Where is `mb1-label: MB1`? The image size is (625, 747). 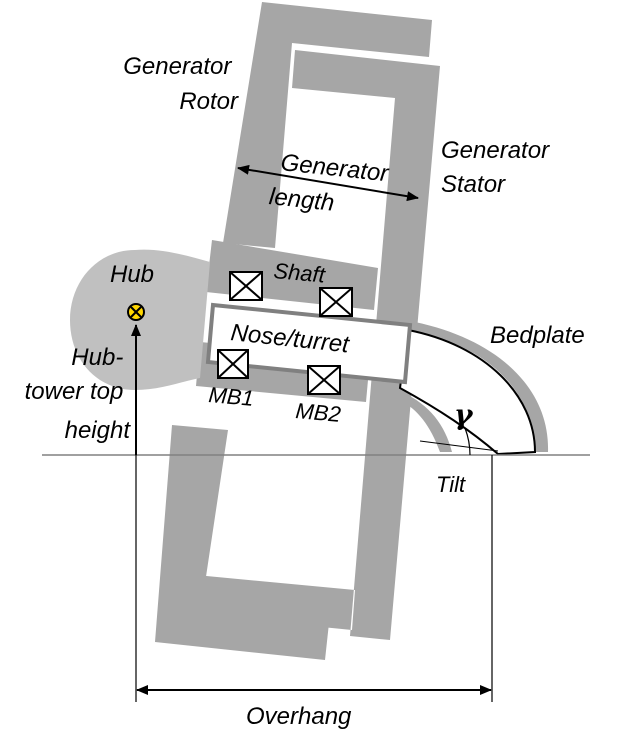 mb1-label: MB1 is located at coordinates (231, 396).